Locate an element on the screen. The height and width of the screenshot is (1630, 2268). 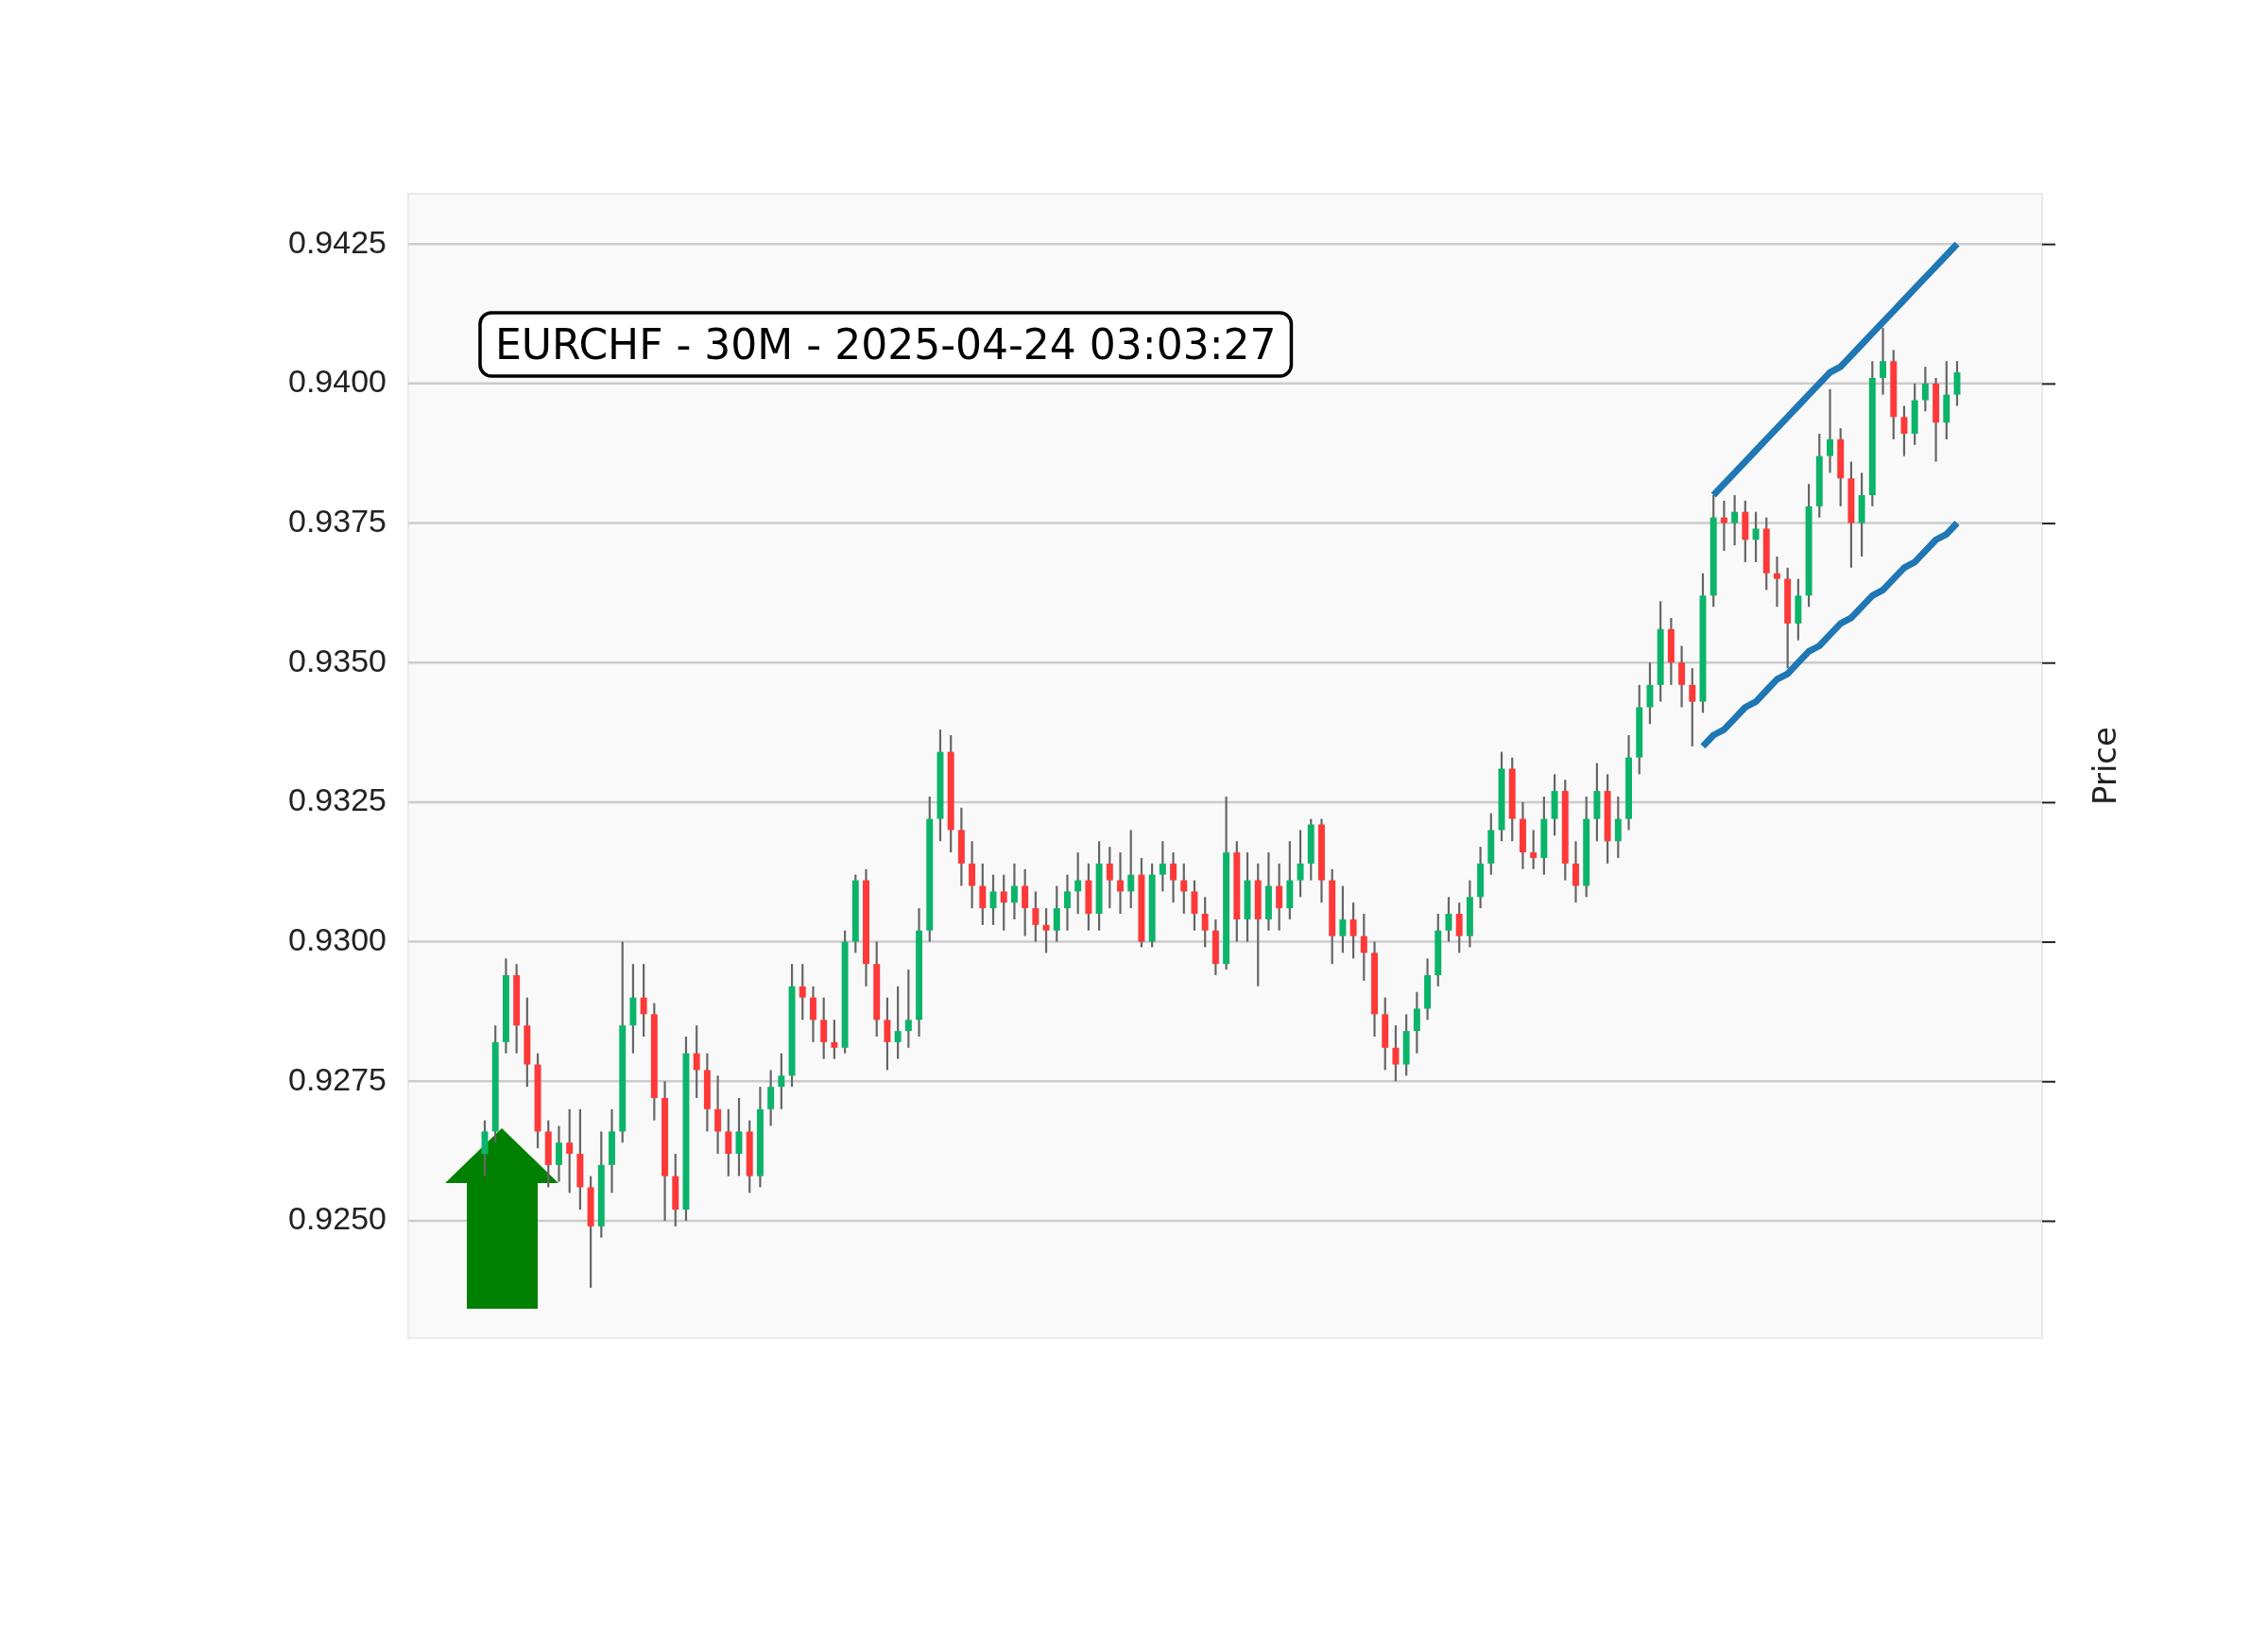
y-tick-label: 0.9300 is located at coordinates (337, 940).